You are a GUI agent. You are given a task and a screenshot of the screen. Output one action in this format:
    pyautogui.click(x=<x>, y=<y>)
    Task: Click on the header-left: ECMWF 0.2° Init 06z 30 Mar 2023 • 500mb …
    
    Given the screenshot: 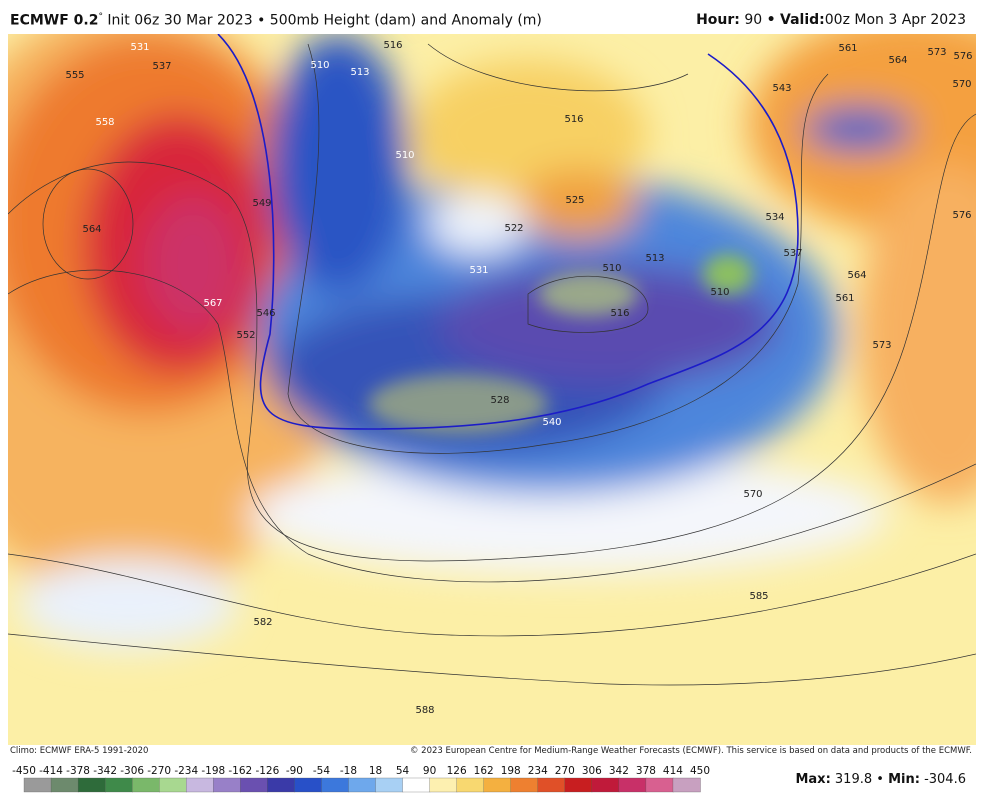 What is the action you would take?
    pyautogui.click(x=276, y=20)
    